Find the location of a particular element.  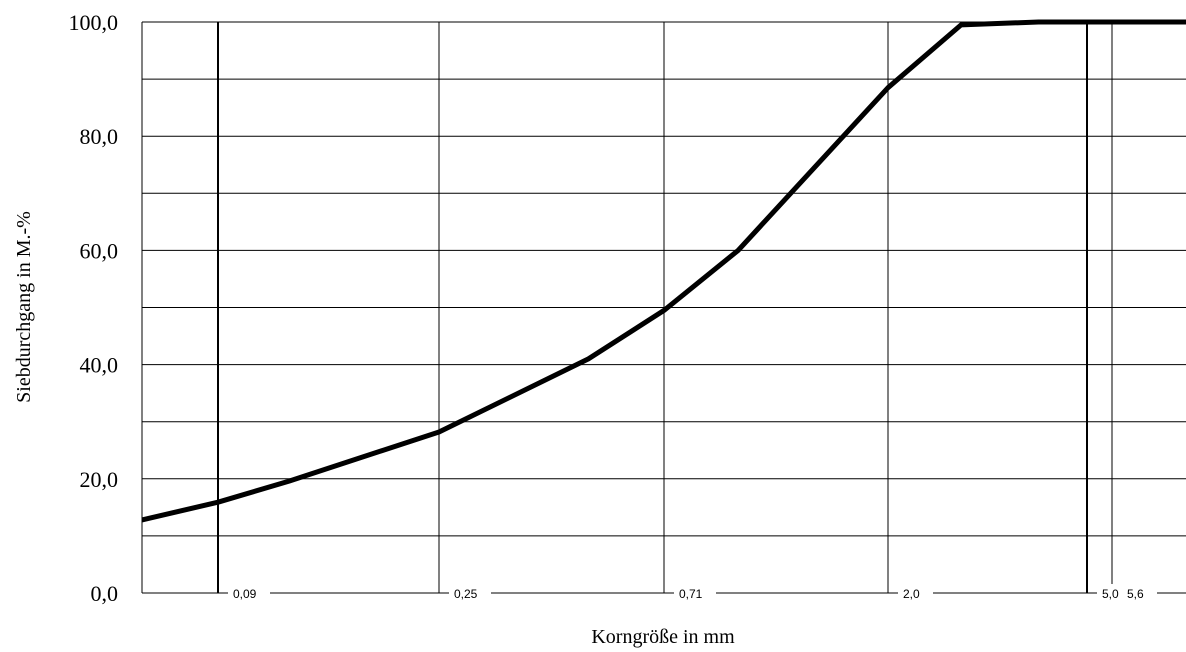

y-tick-label: 60,0 is located at coordinates (99, 250).